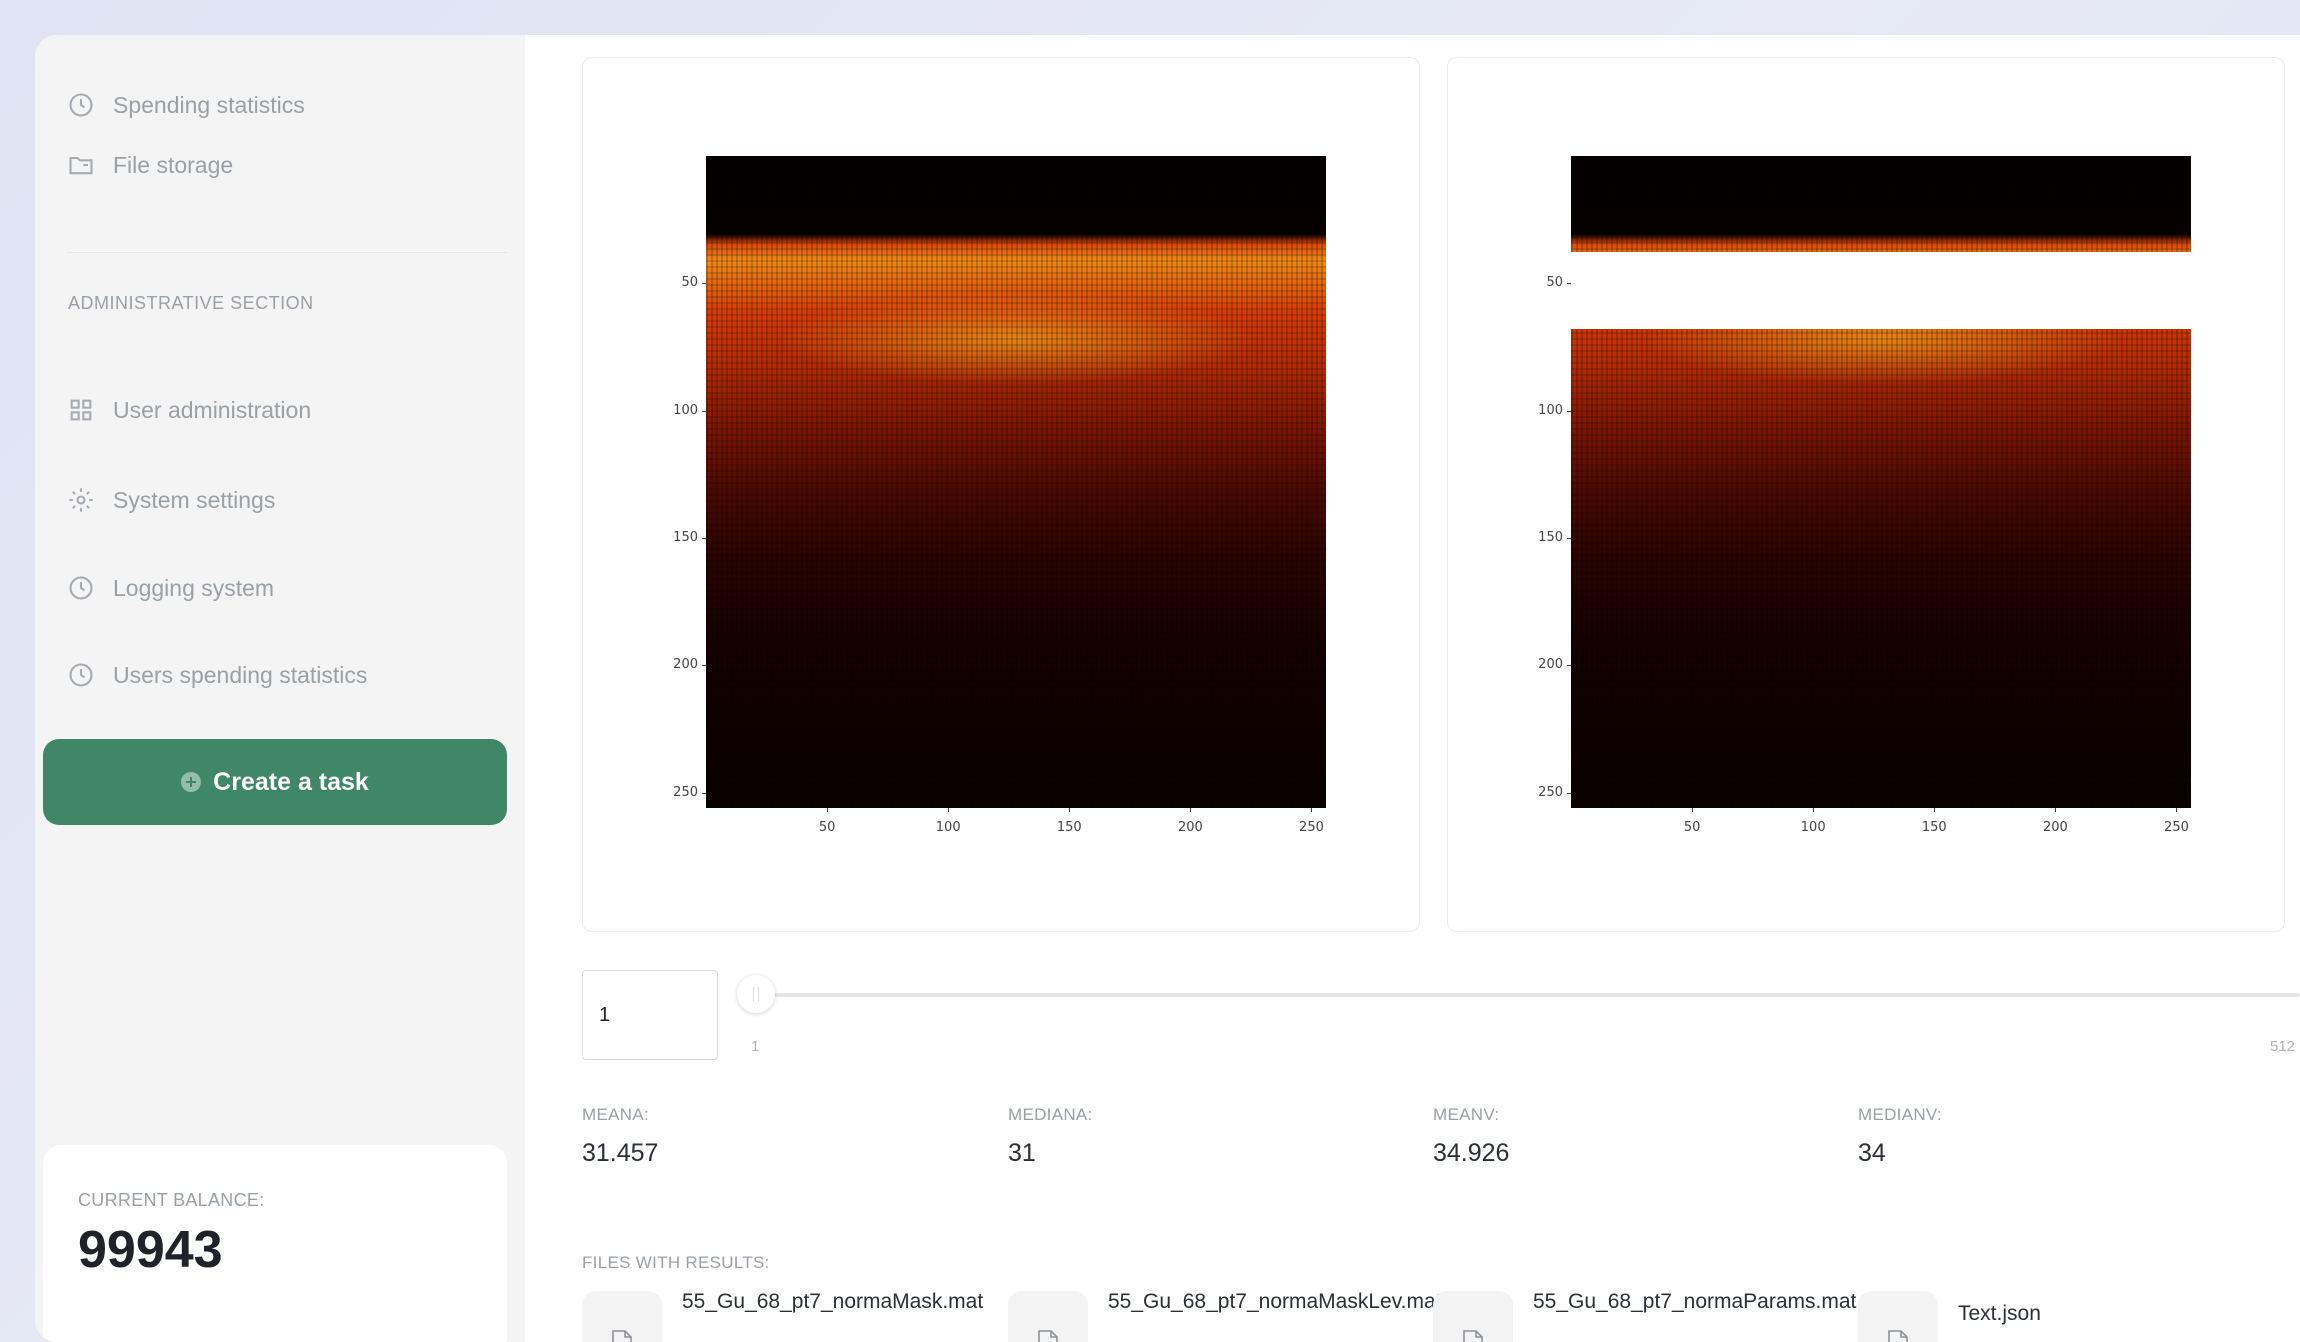 The image size is (2300, 1342). I want to click on sidebar-item-spending-statistics: Spending statistics, so click(186, 105).